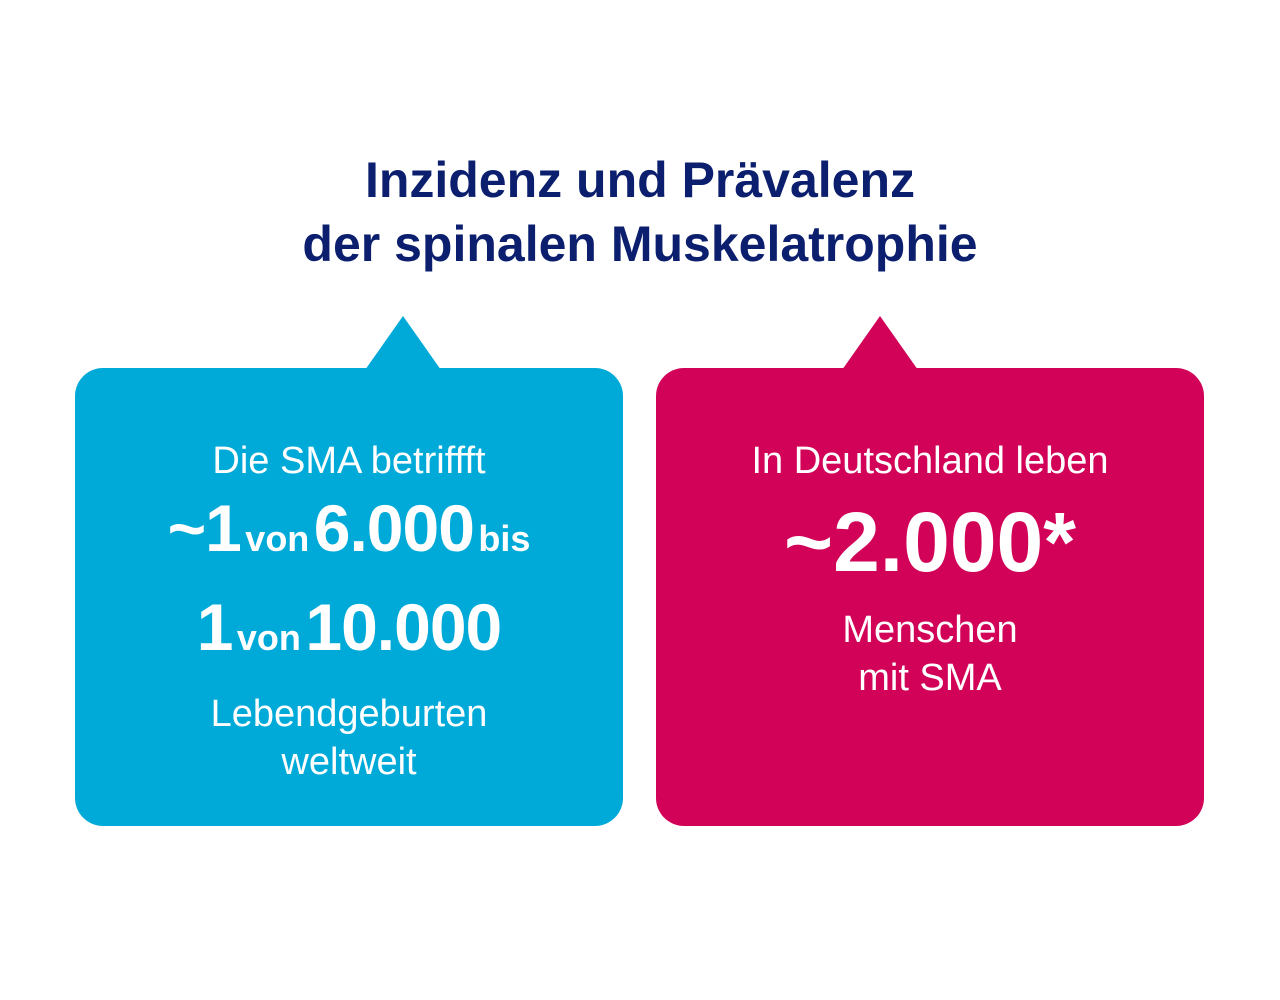 The height and width of the screenshot is (1000, 1280). I want to click on incidence-subtext-1: Lebendgeburten, so click(349, 714).